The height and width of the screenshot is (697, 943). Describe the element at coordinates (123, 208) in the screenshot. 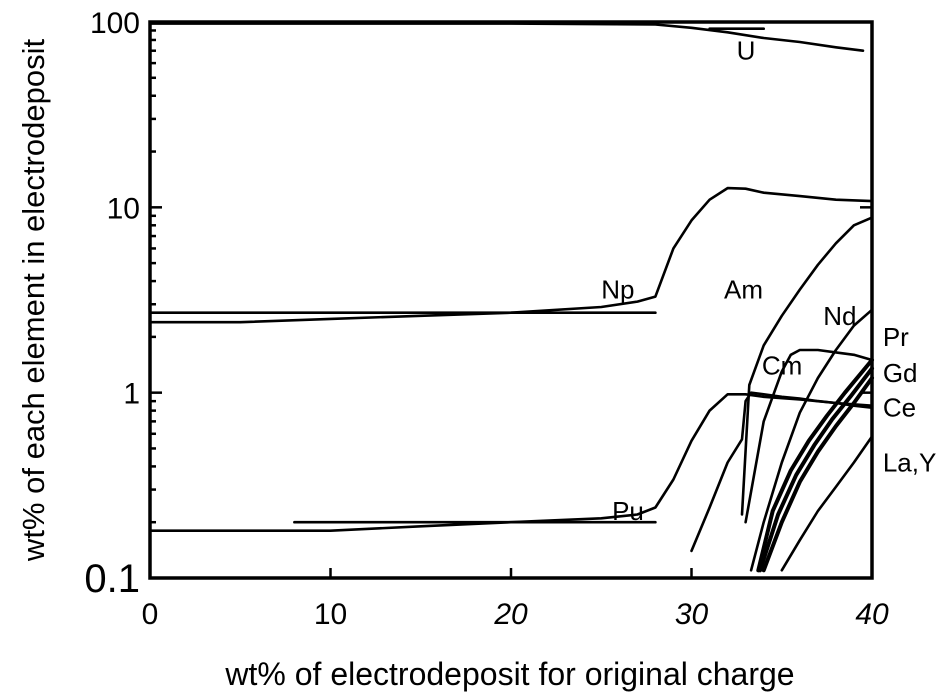

I see `y-tick-label-10: 10` at that location.